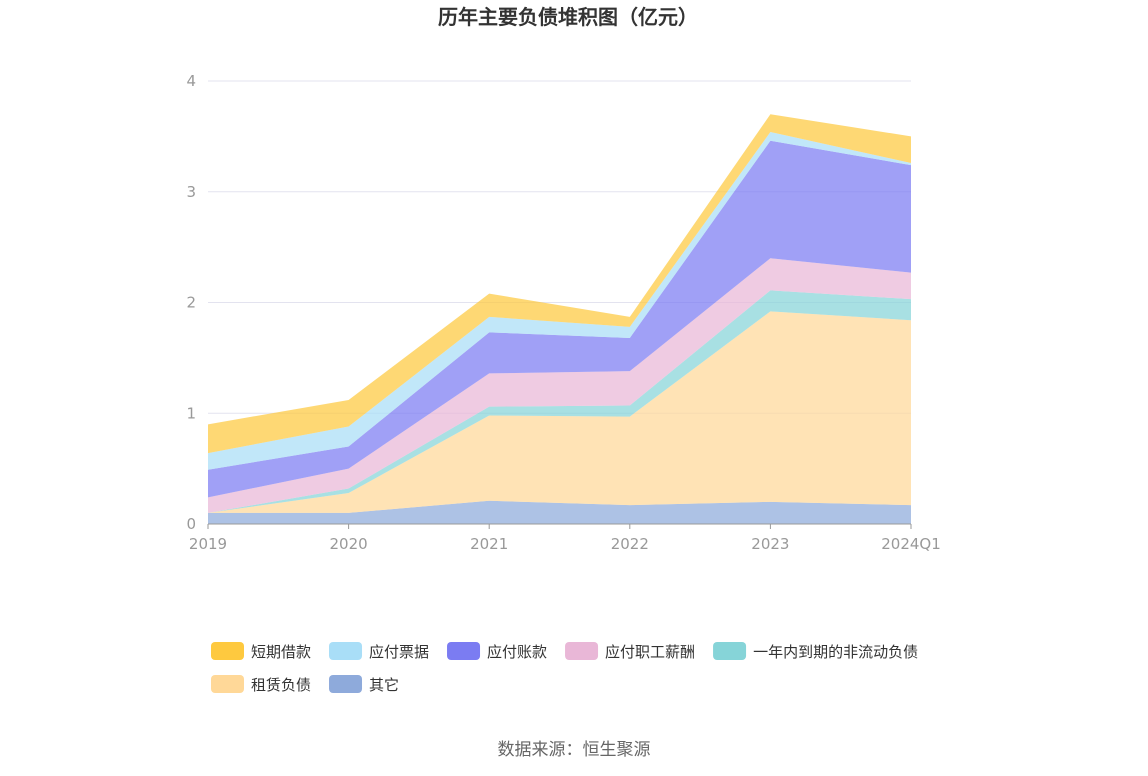 Image resolution: width=1148 pixels, height=776 pixels. What do you see at coordinates (191, 303) in the screenshot?
I see `y-tick-label: 2` at bounding box center [191, 303].